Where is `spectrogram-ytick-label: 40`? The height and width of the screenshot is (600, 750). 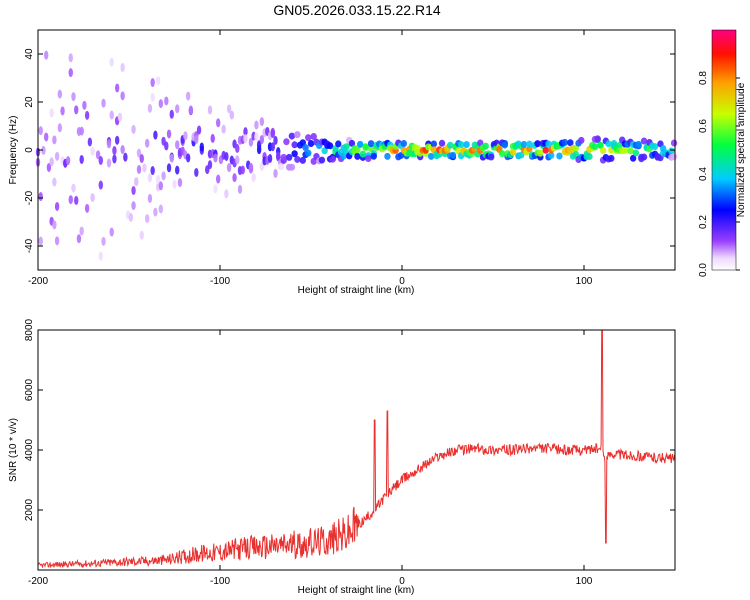
spectrogram-ytick-label: 40 is located at coordinates (29, 54).